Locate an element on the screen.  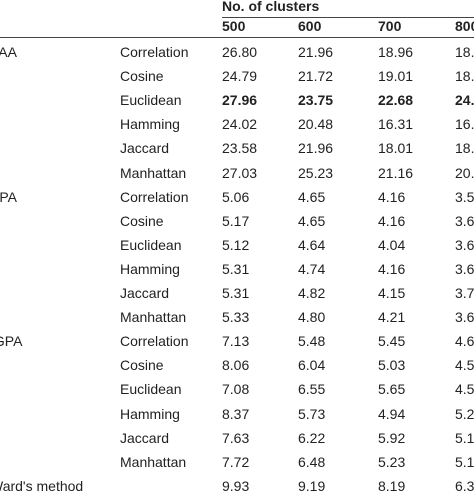
value-cell: 7.08 is located at coordinates (236, 389).